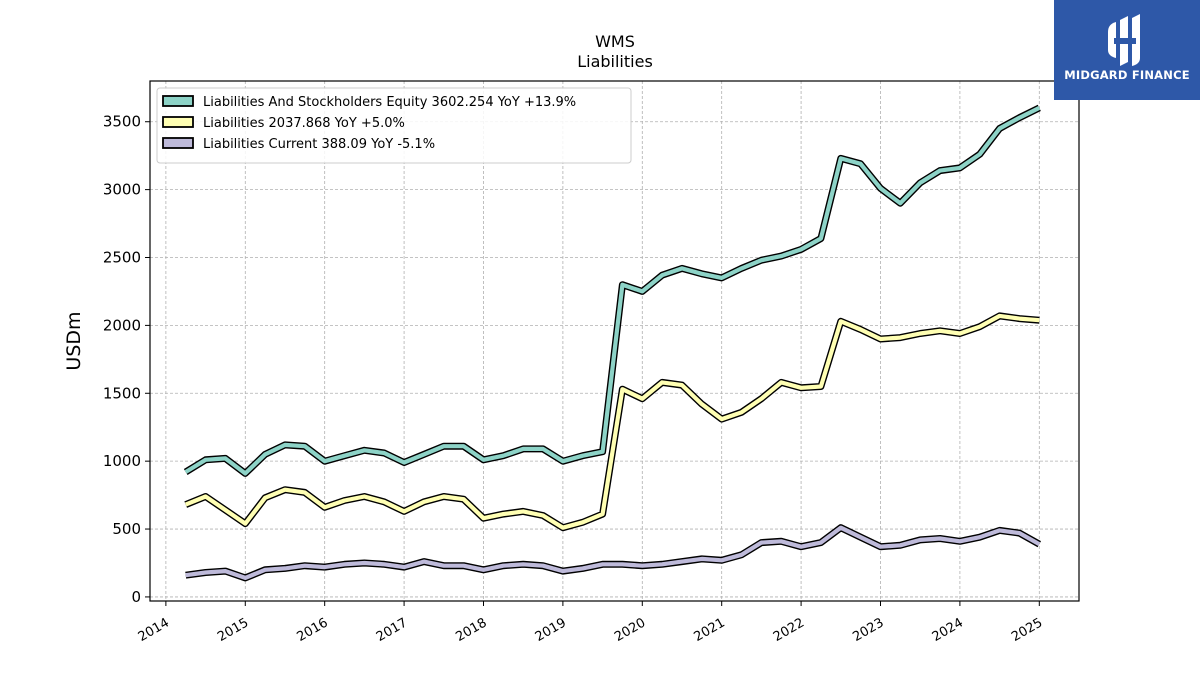 The width and height of the screenshot is (1200, 675). Describe the element at coordinates (948, 630) in the screenshot. I see `x-tick-label: 2024` at that location.